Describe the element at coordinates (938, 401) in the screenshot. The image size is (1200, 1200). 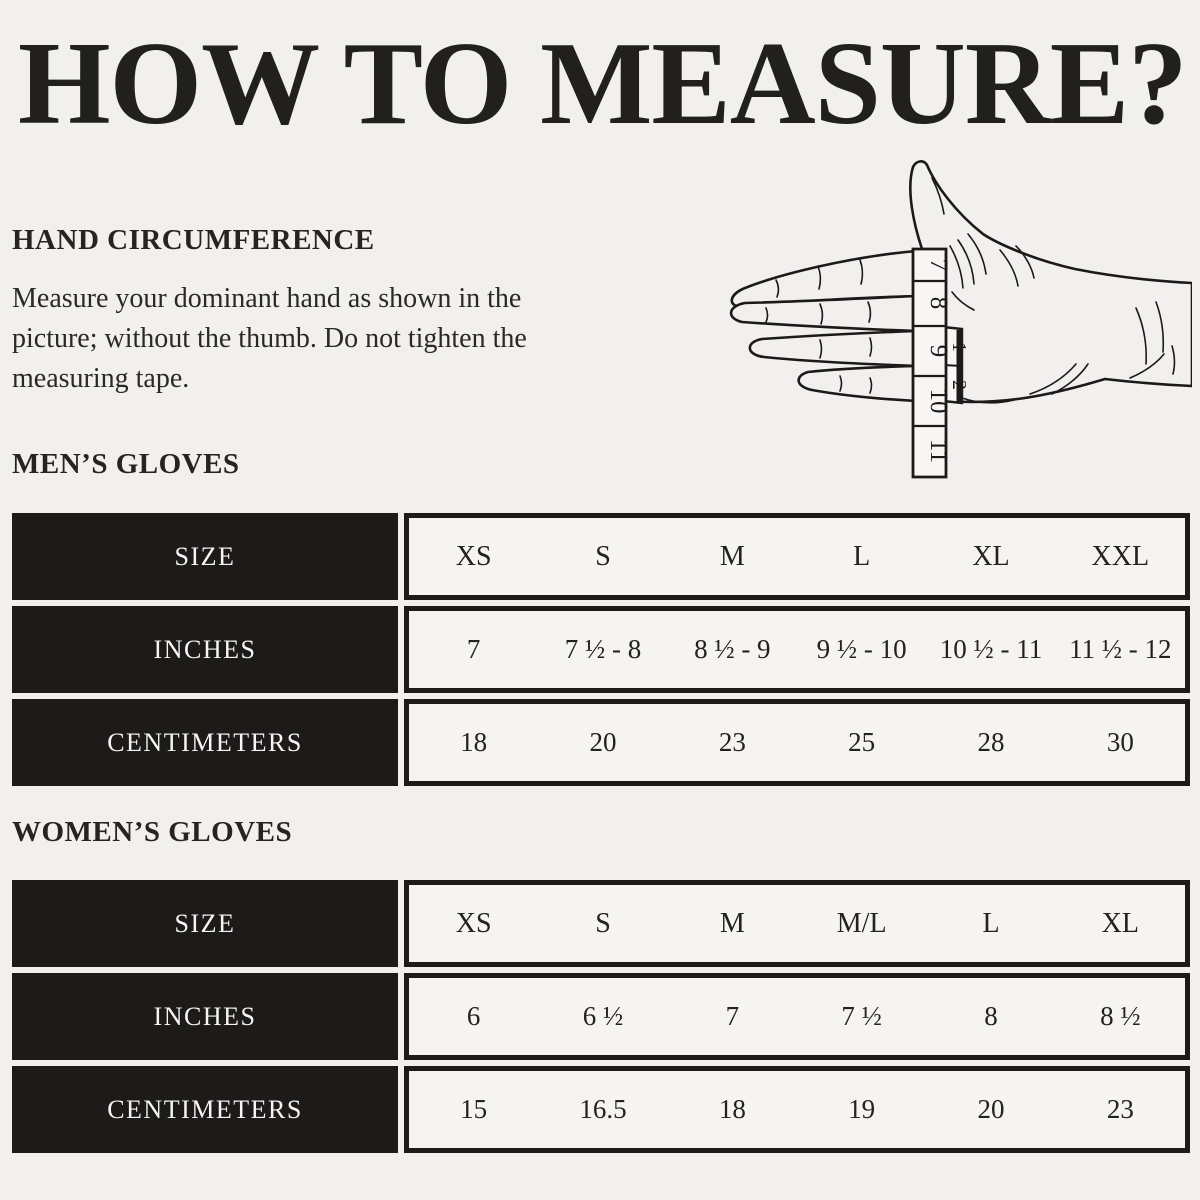
I see `tape-number: 10` at that location.